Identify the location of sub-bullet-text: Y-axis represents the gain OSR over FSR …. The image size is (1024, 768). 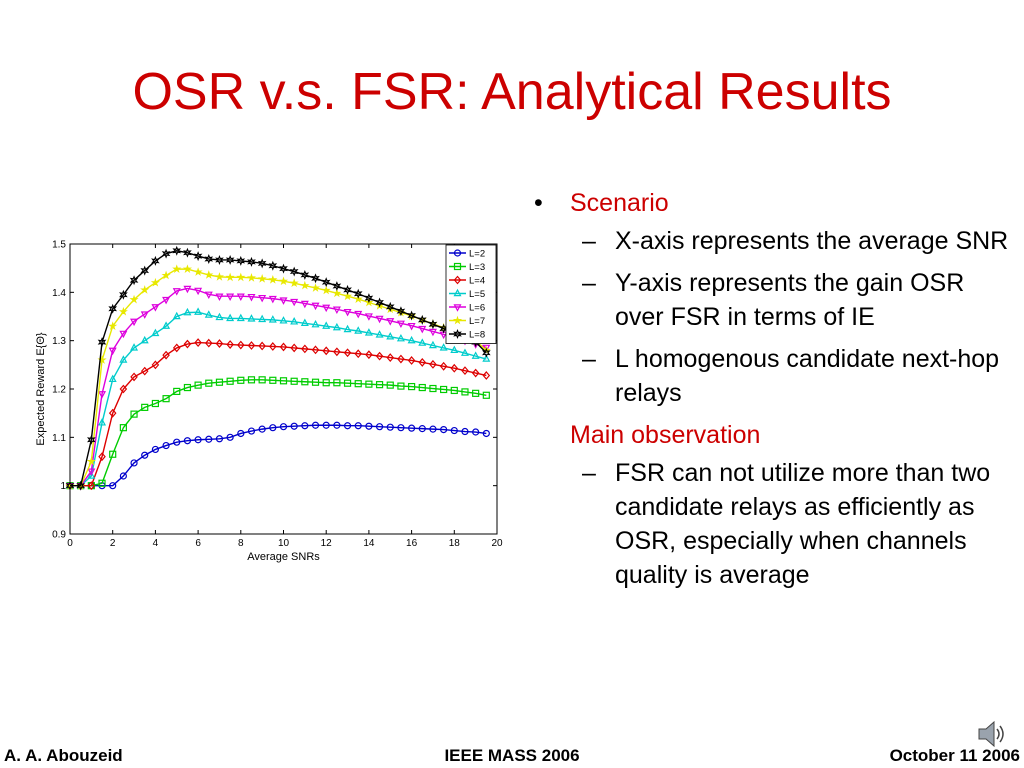
(790, 300).